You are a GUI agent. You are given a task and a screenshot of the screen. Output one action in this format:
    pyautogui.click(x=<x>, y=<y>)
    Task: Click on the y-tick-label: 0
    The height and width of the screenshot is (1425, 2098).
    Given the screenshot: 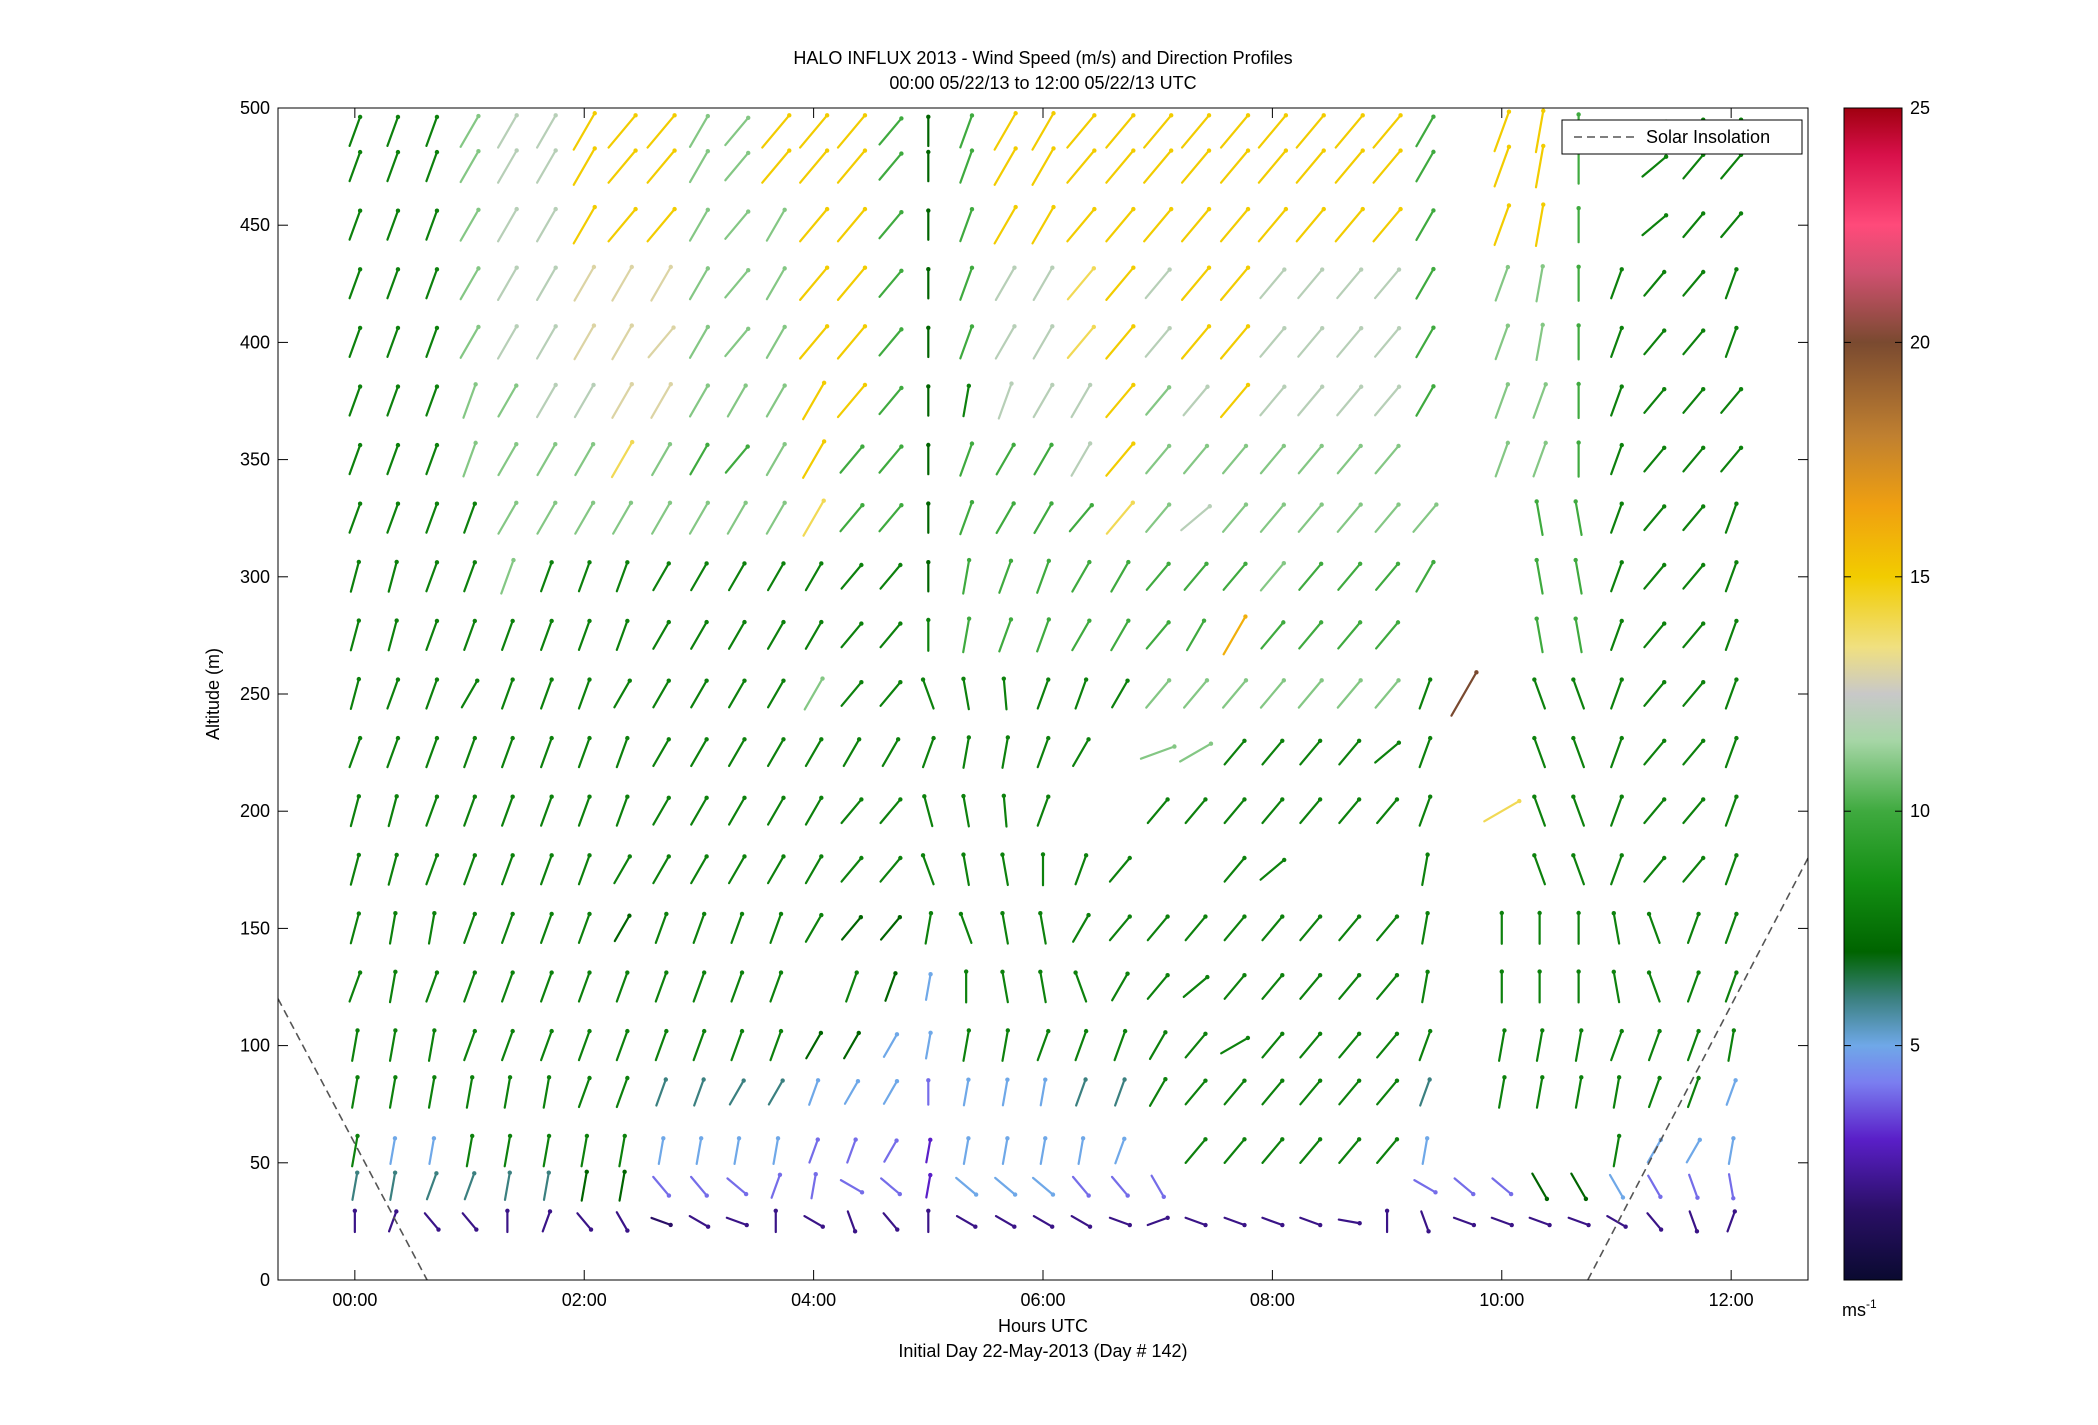 What is the action you would take?
    pyautogui.click(x=265, y=1280)
    